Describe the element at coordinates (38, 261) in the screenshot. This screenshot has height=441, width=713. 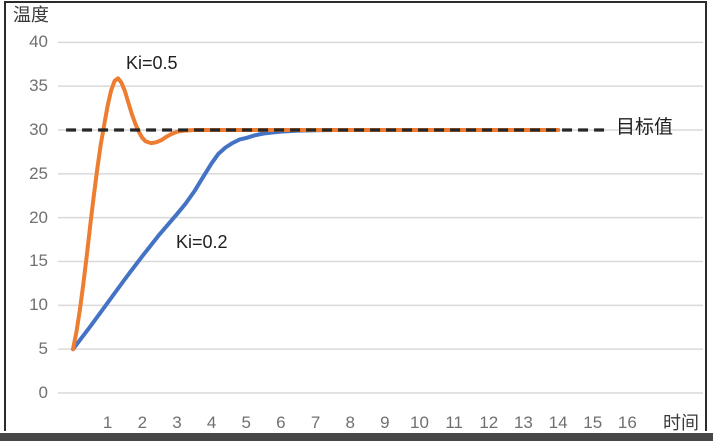
I see `y-tick-label: 15` at that location.